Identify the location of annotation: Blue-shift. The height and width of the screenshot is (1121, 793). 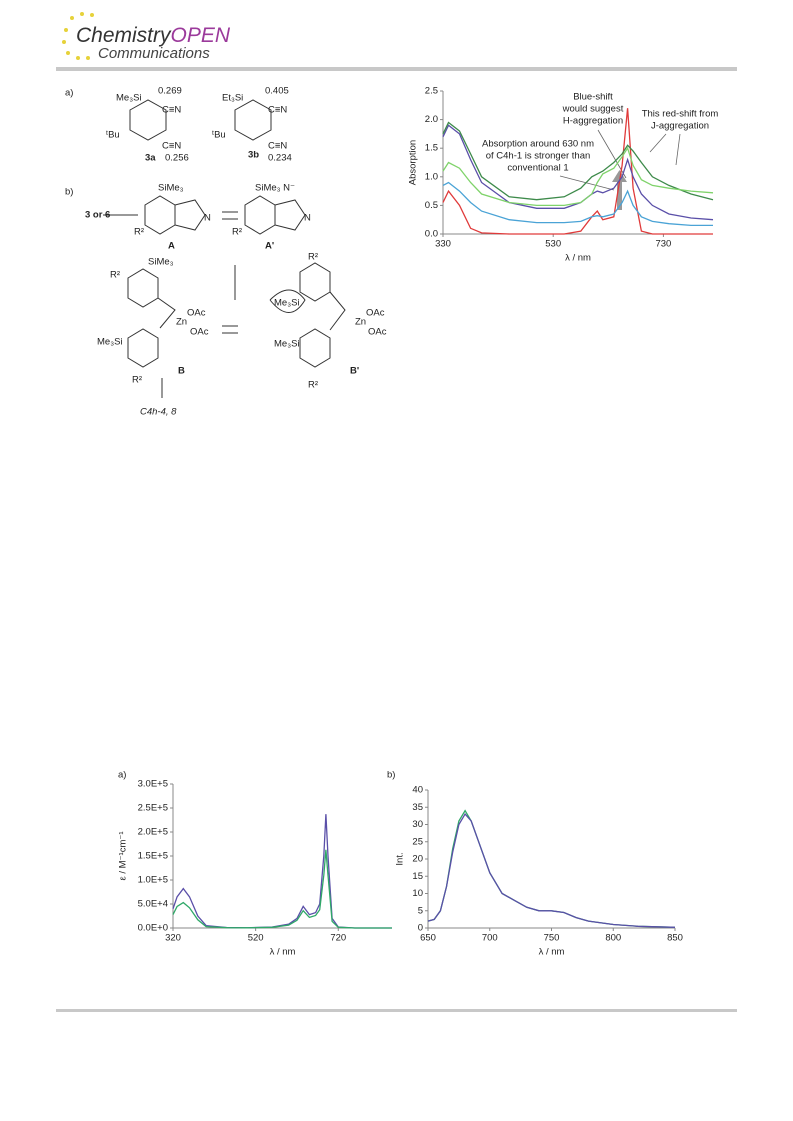
(593, 97).